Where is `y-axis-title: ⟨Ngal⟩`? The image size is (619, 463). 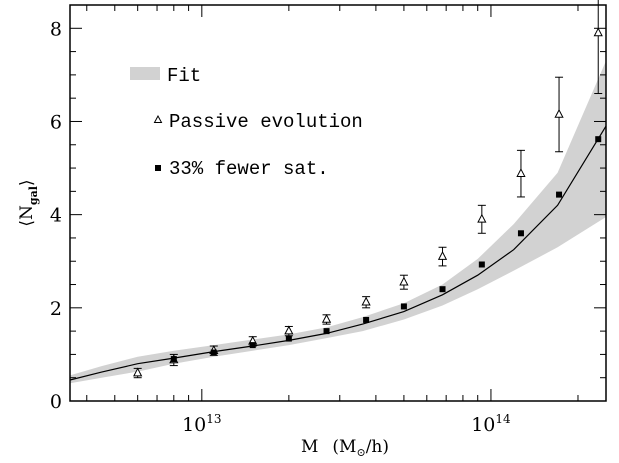
y-axis-title: ⟨Ngal⟩ is located at coordinates (28, 202).